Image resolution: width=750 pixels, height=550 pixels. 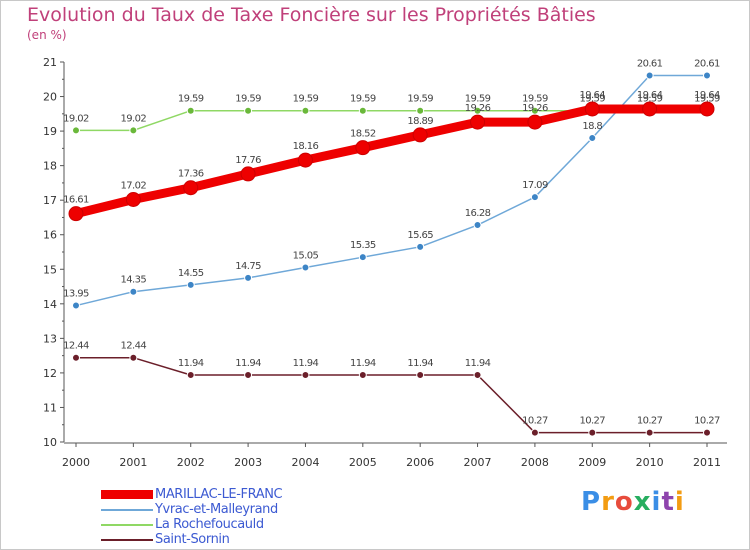 What do you see at coordinates (363, 245) in the screenshot?
I see `data-label: 15.35` at bounding box center [363, 245].